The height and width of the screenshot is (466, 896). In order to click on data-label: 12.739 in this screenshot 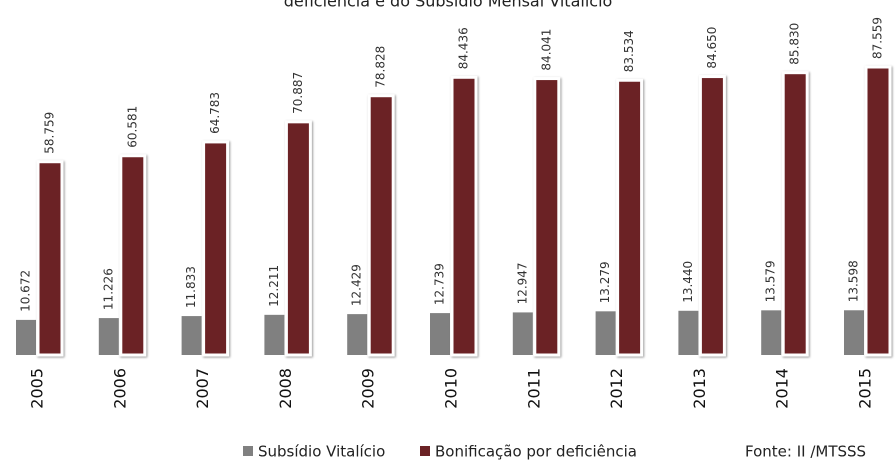, I will do `click(440, 284)`.